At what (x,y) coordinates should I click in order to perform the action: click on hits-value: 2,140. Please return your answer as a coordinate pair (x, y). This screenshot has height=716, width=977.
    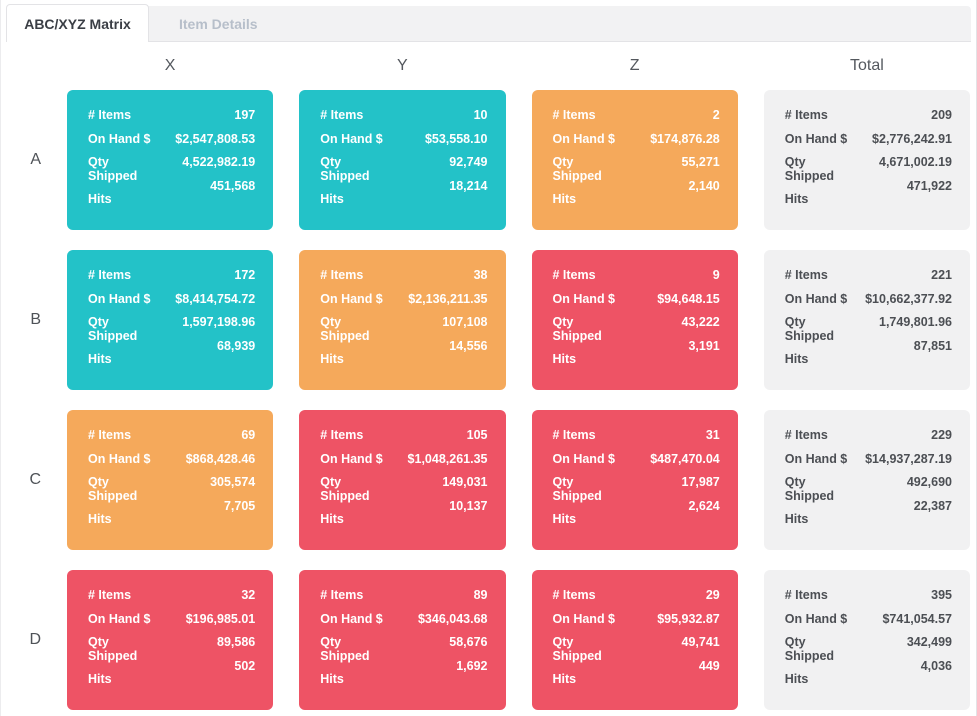
    Looking at the image, I should click on (704, 185).